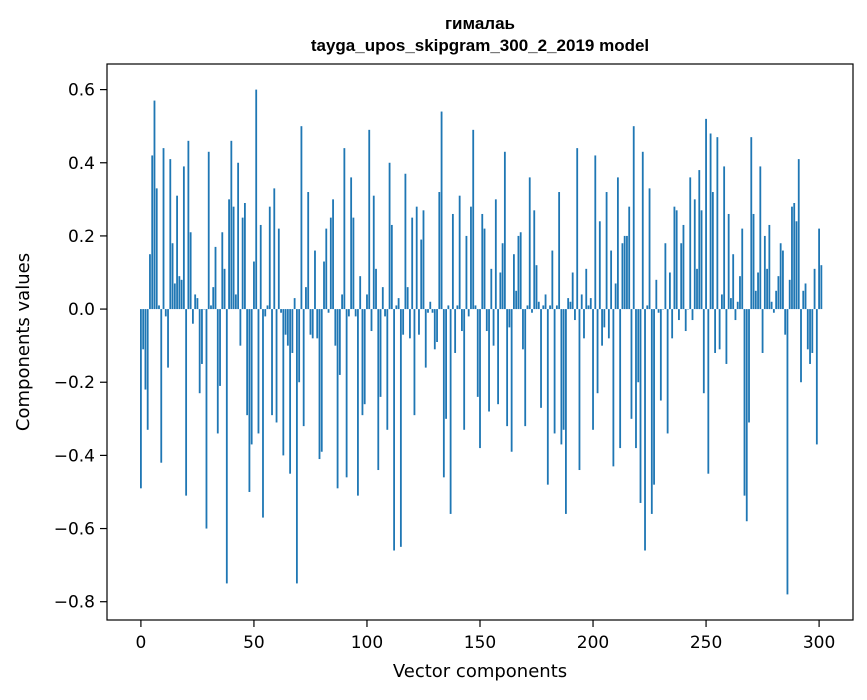 Image resolution: width=867 pixels, height=700 pixels. What do you see at coordinates (480, 23) in the screenshot?
I see `chart-title-line1: гималаь` at bounding box center [480, 23].